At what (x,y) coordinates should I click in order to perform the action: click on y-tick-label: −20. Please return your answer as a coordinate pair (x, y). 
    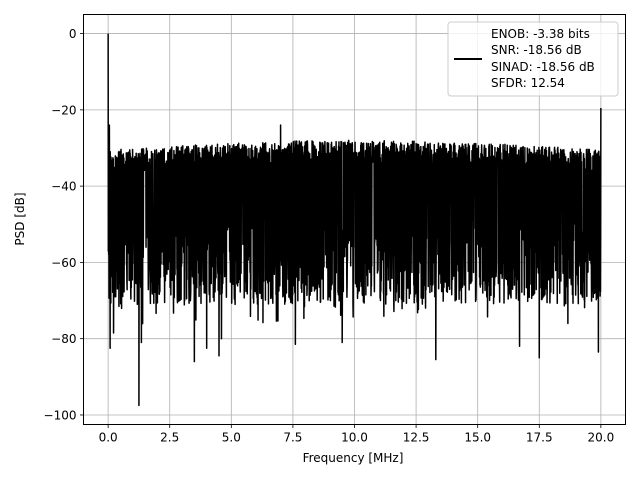
    Looking at the image, I should click on (63, 110).